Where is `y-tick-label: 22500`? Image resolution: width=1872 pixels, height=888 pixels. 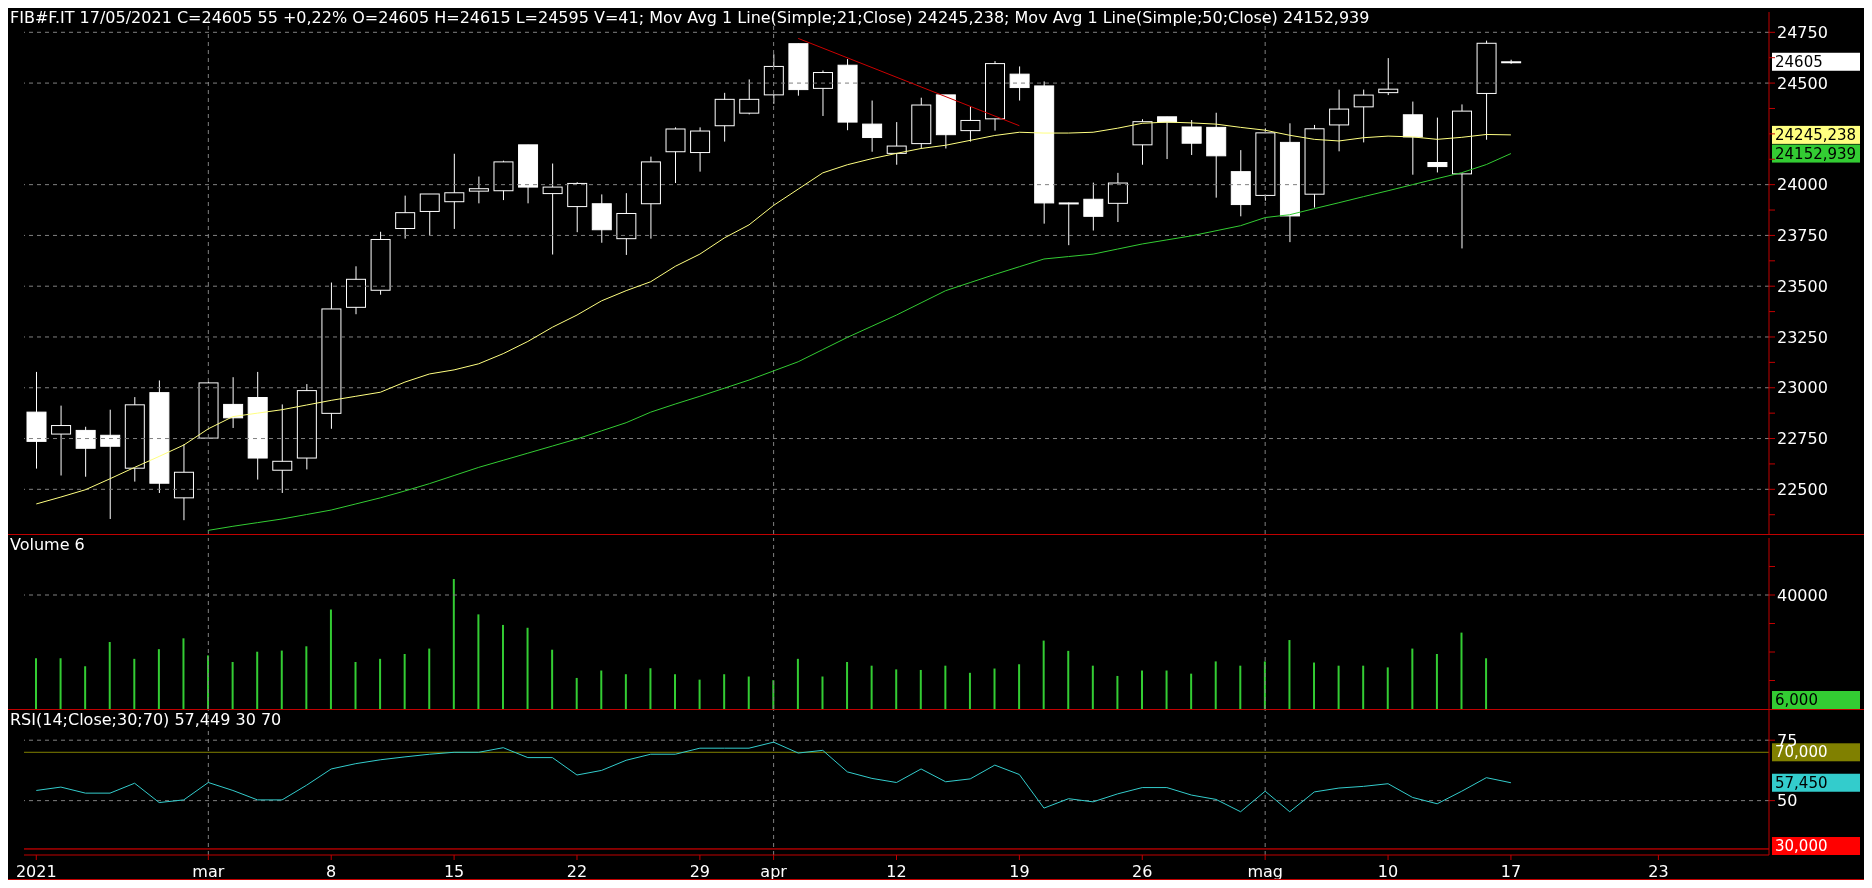 y-tick-label: 22500 is located at coordinates (1802, 489).